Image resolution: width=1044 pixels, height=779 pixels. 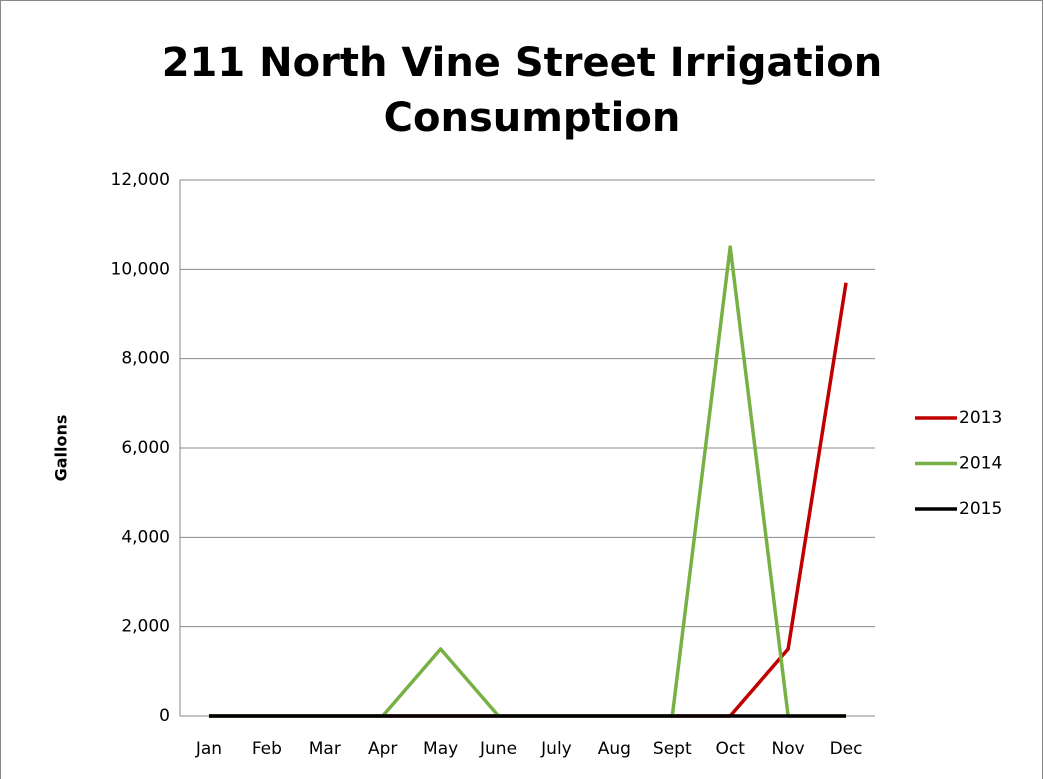 I want to click on chart-title: Consumption, so click(x=532, y=118).